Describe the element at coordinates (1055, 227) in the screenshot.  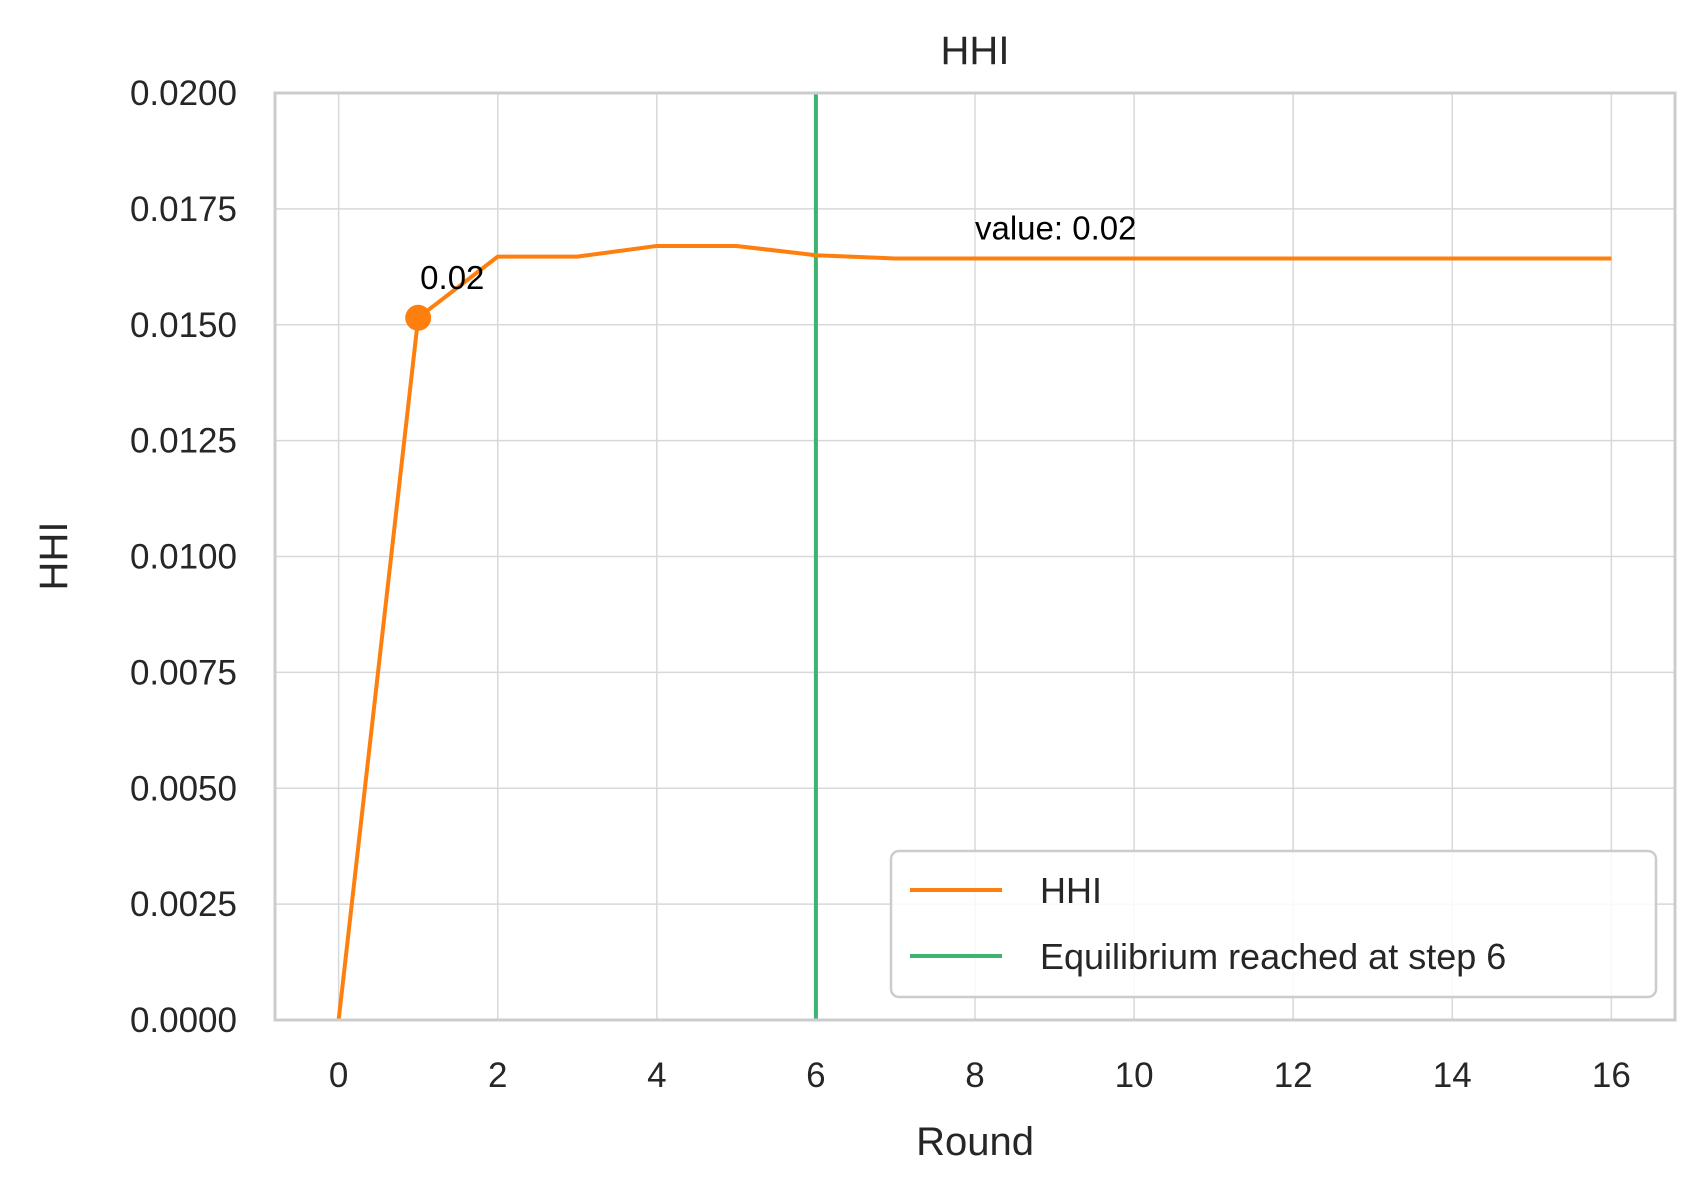
I see `value-annotation: value: 0.02` at that location.